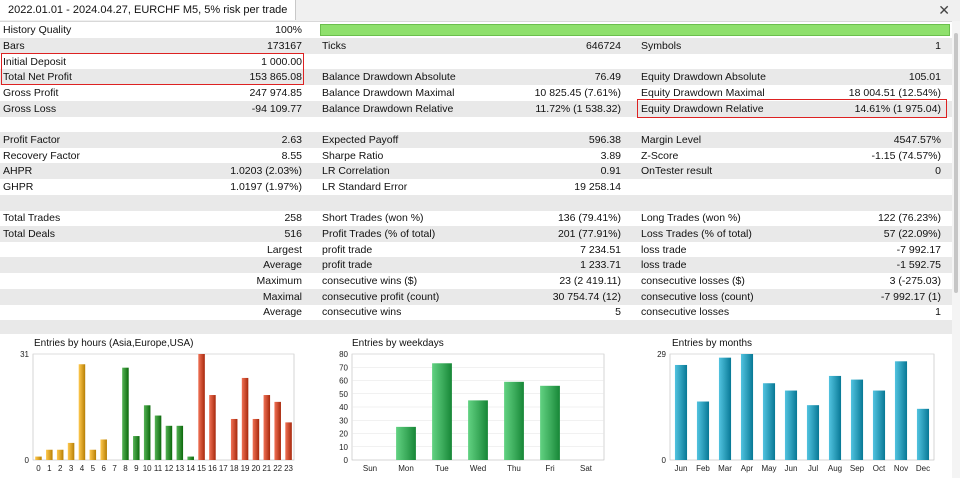 This screenshot has width=960, height=478. Describe the element at coordinates (918, 250) in the screenshot. I see `largest-loss-value: -7 992.17` at that location.